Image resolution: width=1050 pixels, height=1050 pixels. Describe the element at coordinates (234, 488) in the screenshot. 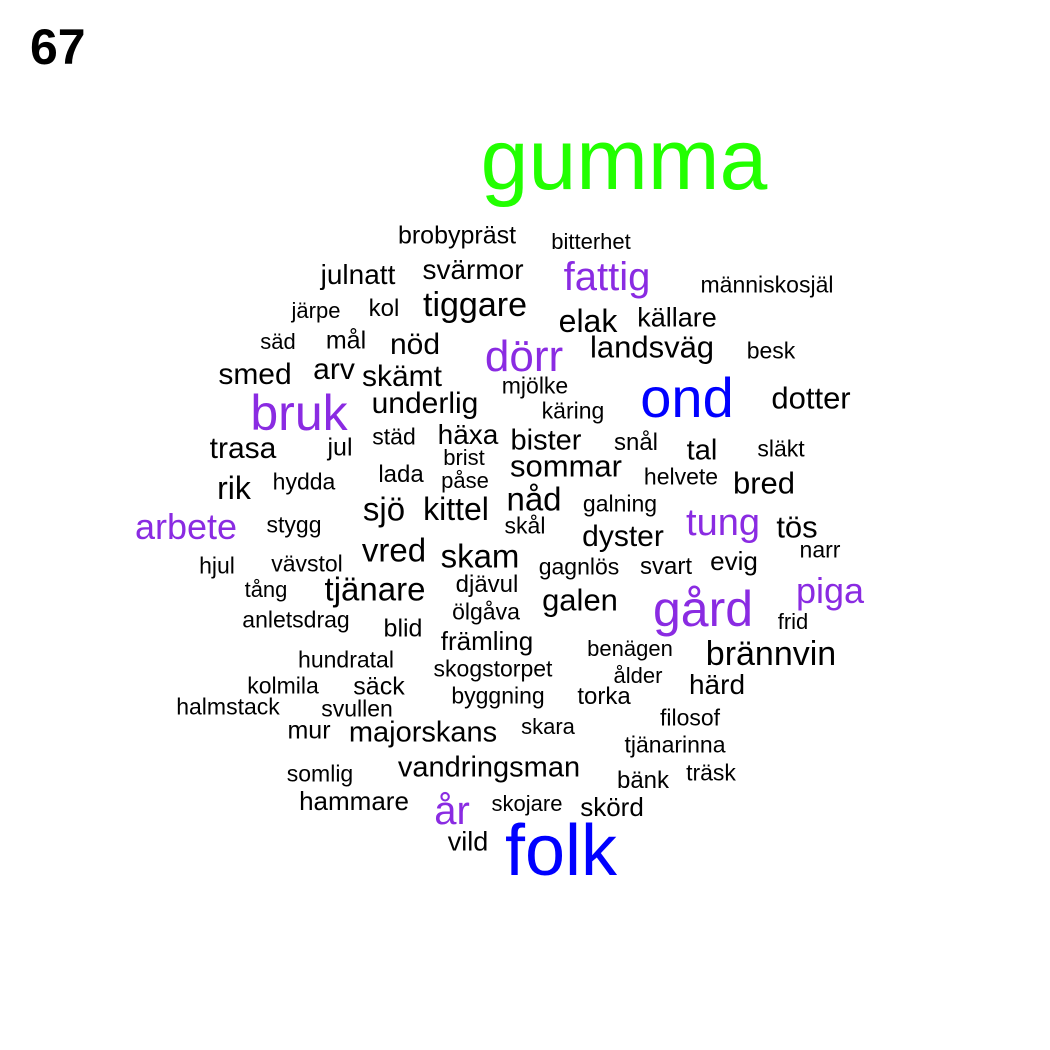

I see `cloud-word: rik` at that location.